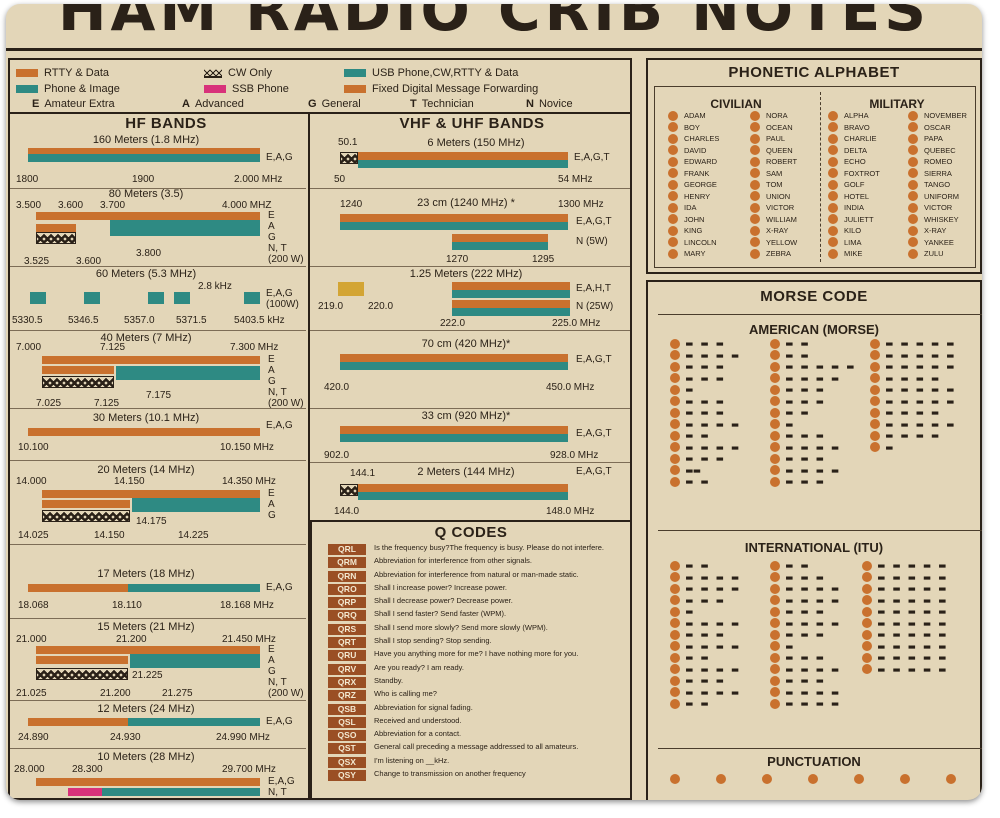 The height and width of the screenshot is (818, 1000). What do you see at coordinates (33, 535) in the screenshot?
I see `freq-label: 14.025` at bounding box center [33, 535].